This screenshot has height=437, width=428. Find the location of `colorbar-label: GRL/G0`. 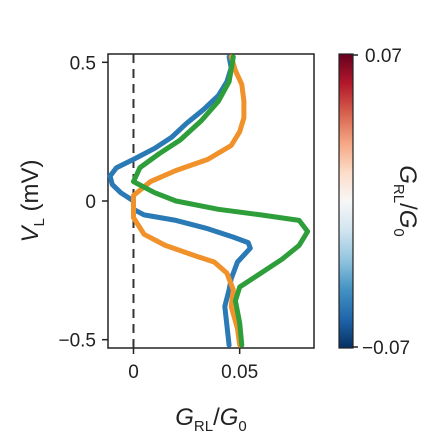

colorbar-label: GRL/G0 is located at coordinates (405, 201).